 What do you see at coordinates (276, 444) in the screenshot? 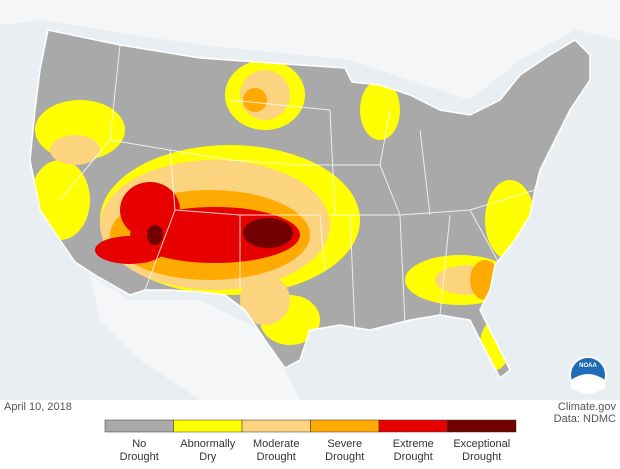
I see `legend-label: Moderate` at bounding box center [276, 444].